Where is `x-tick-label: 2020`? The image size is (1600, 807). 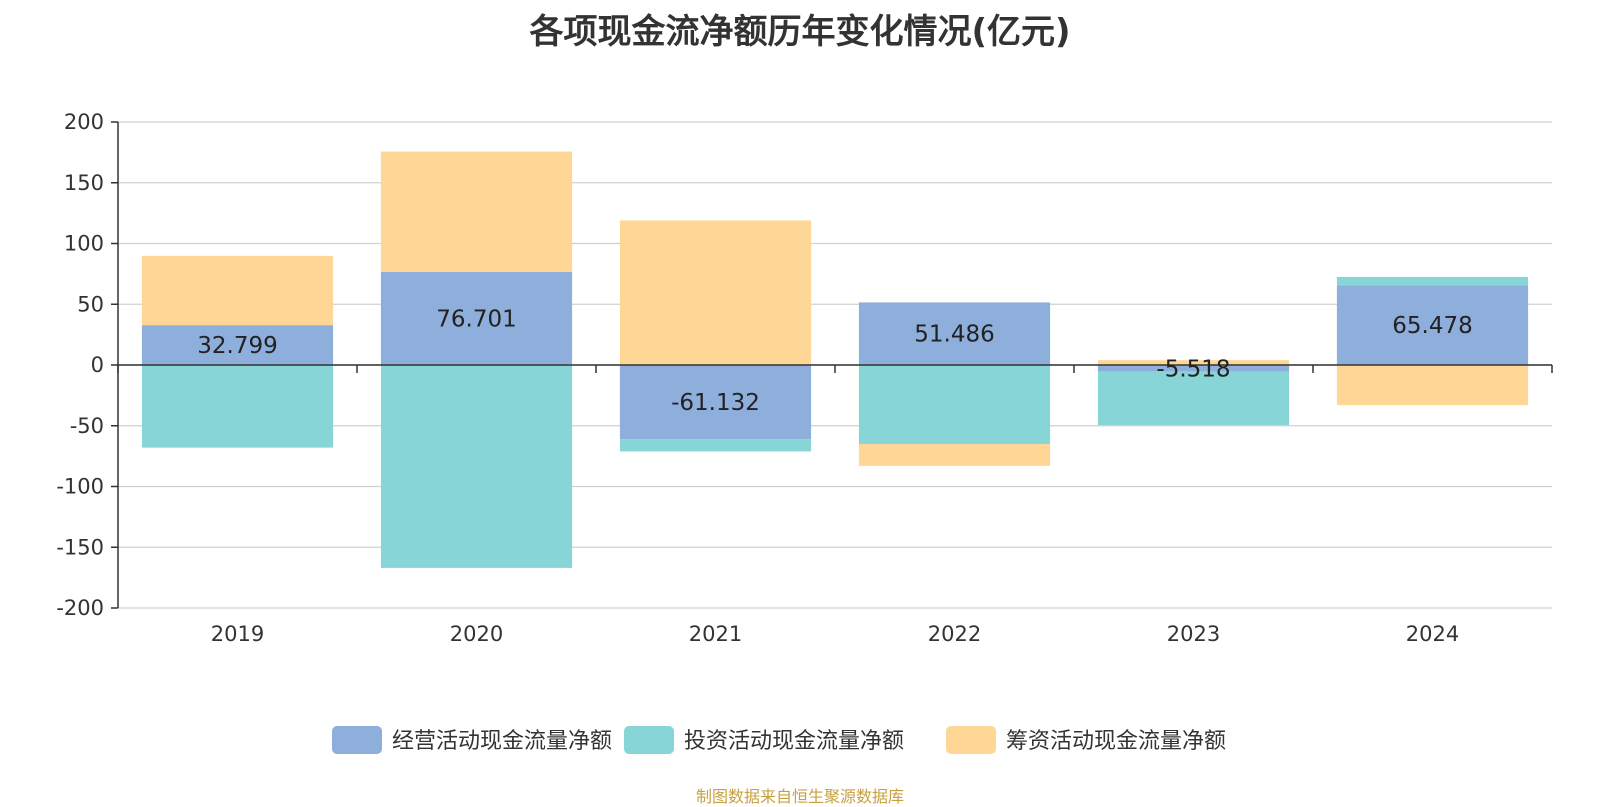 x-tick-label: 2020 is located at coordinates (476, 634).